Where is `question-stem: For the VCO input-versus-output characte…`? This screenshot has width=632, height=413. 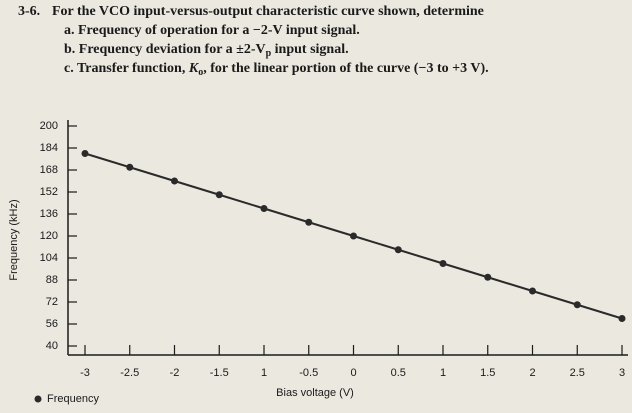
question-stem: For the VCO input-versus-output characte… is located at coordinates (268, 11).